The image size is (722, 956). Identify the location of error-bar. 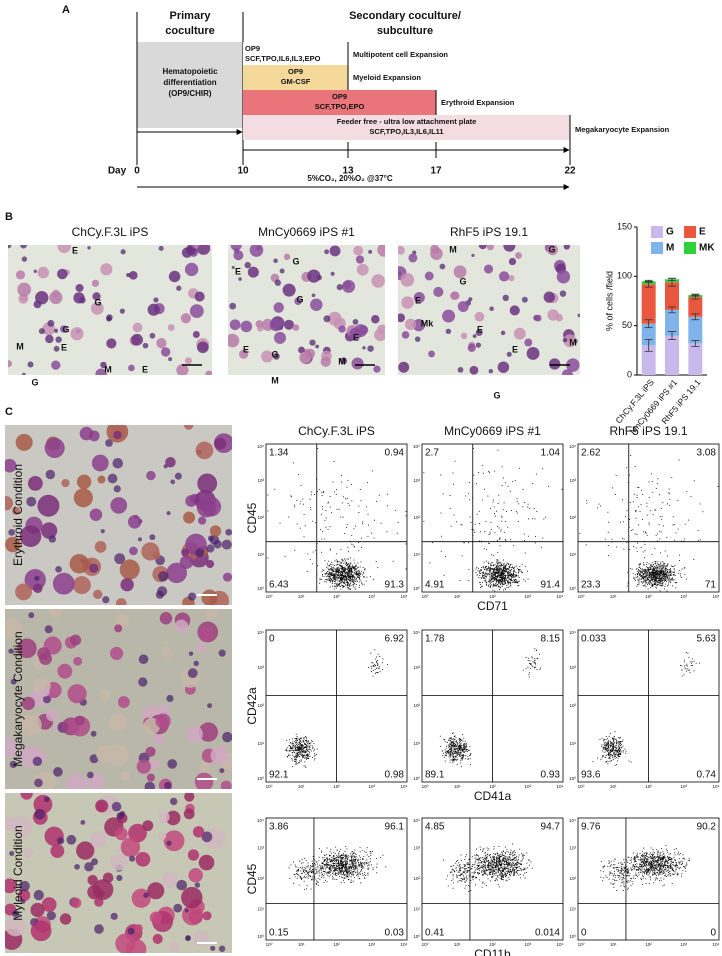
(672, 279).